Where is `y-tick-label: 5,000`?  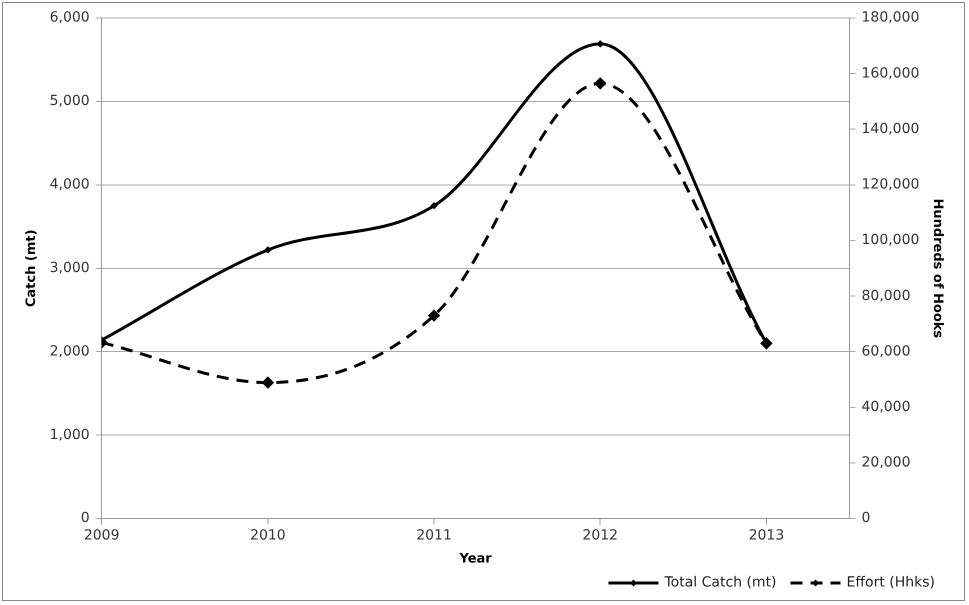
y-tick-label: 5,000 is located at coordinates (70, 101).